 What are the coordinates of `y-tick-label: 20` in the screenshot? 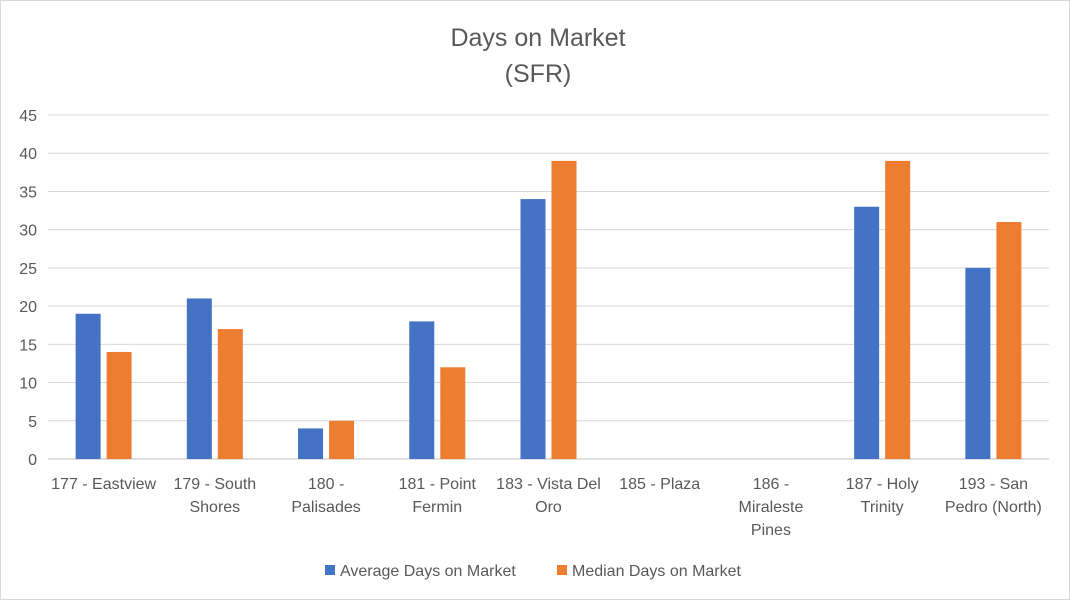 It's located at (28, 307).